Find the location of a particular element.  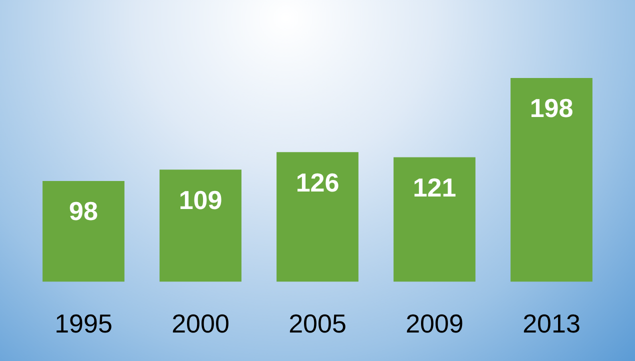

data-label: 98 is located at coordinates (83, 211).